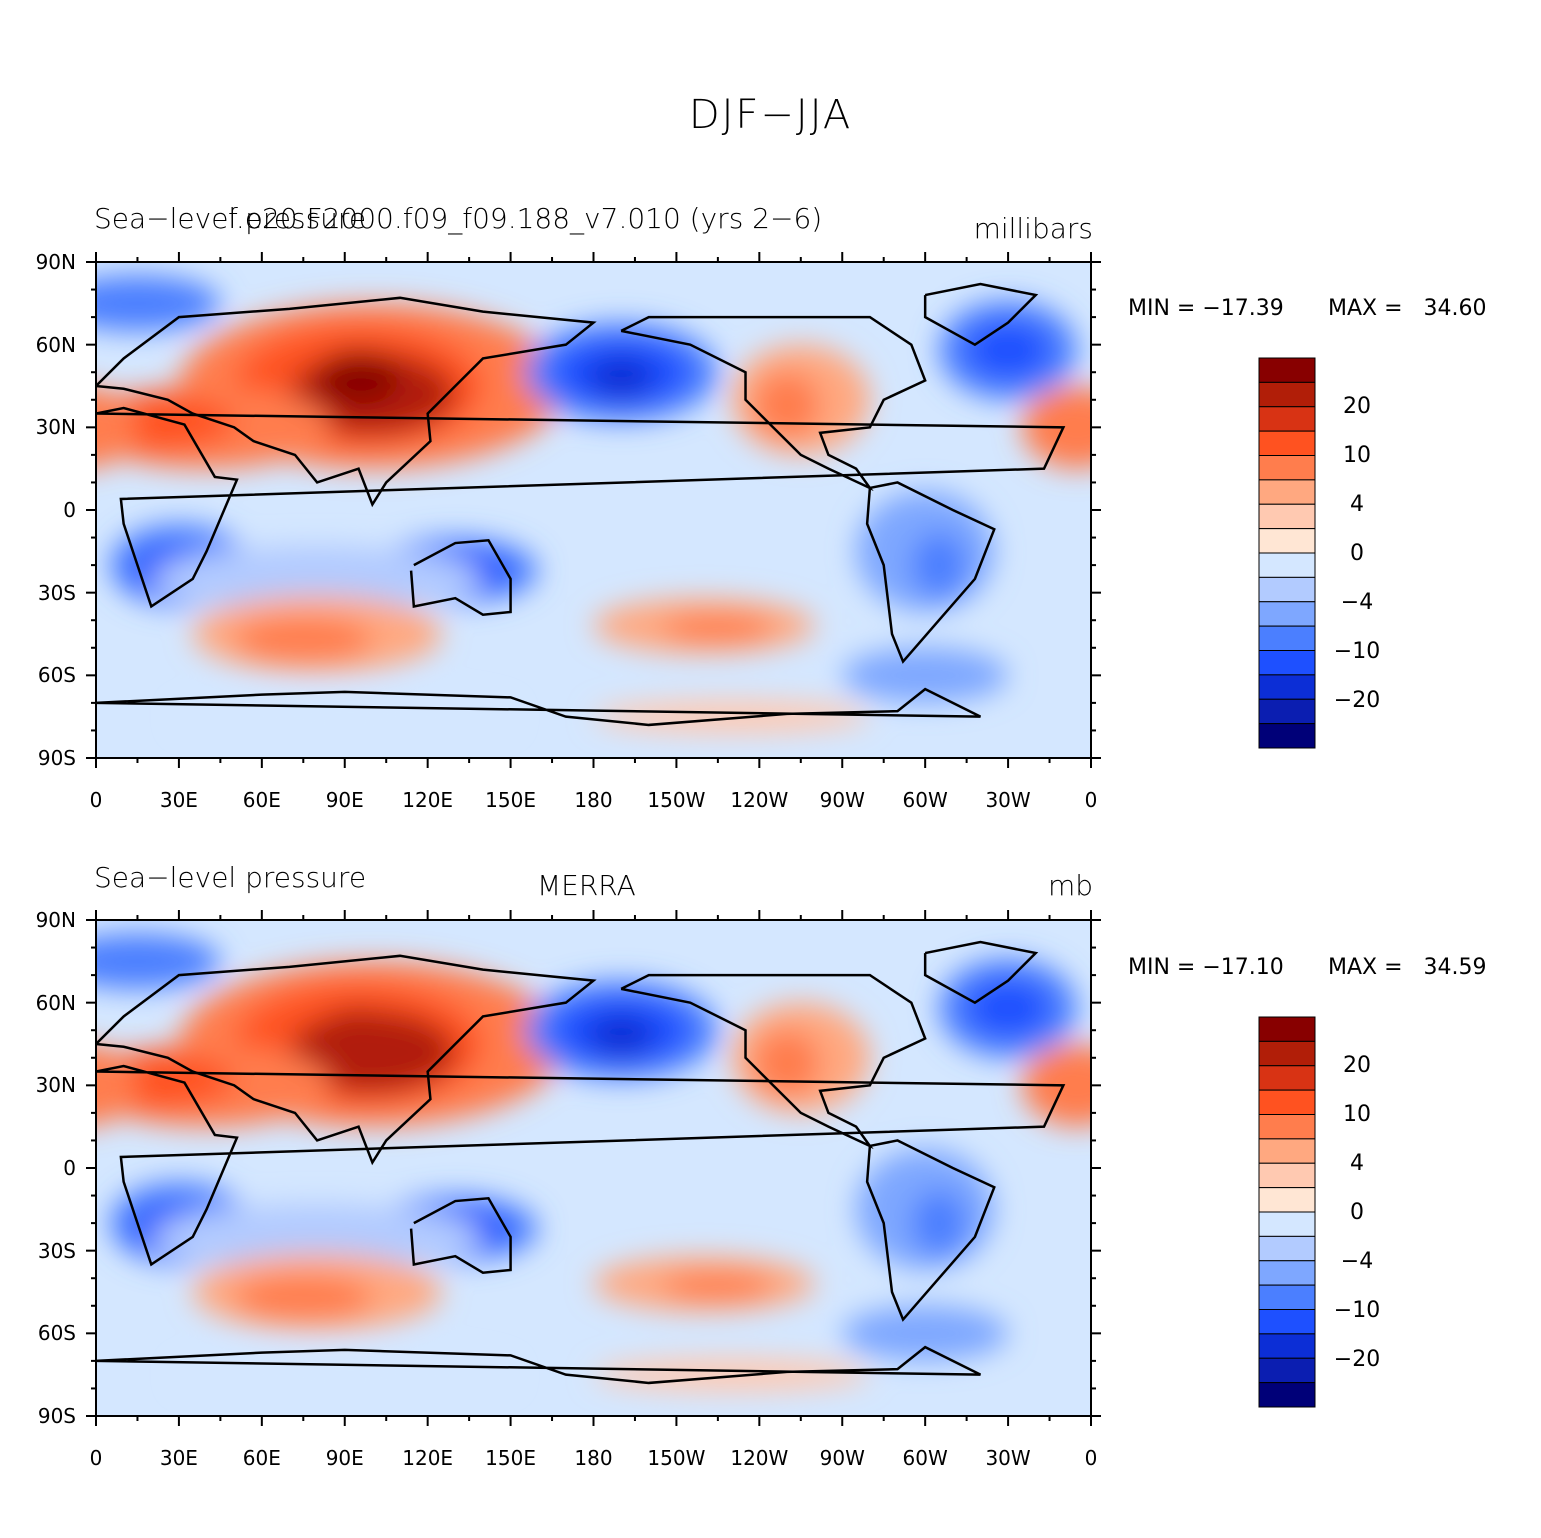  I want to click on panel2-max-label: MAX = 34.59, so click(1407, 967).